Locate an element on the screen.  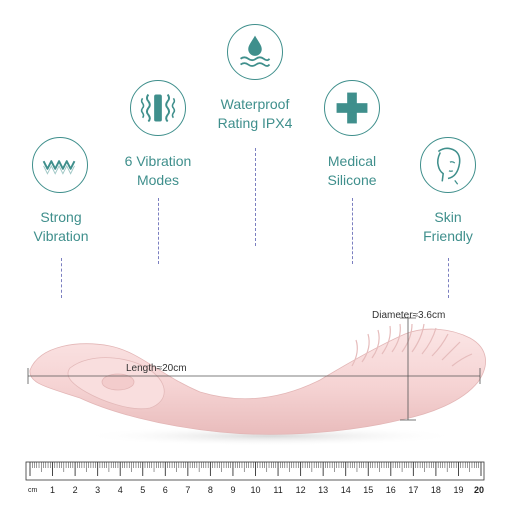
skin-friendly-label: Skin Friendly is located at coordinates (448, 227).